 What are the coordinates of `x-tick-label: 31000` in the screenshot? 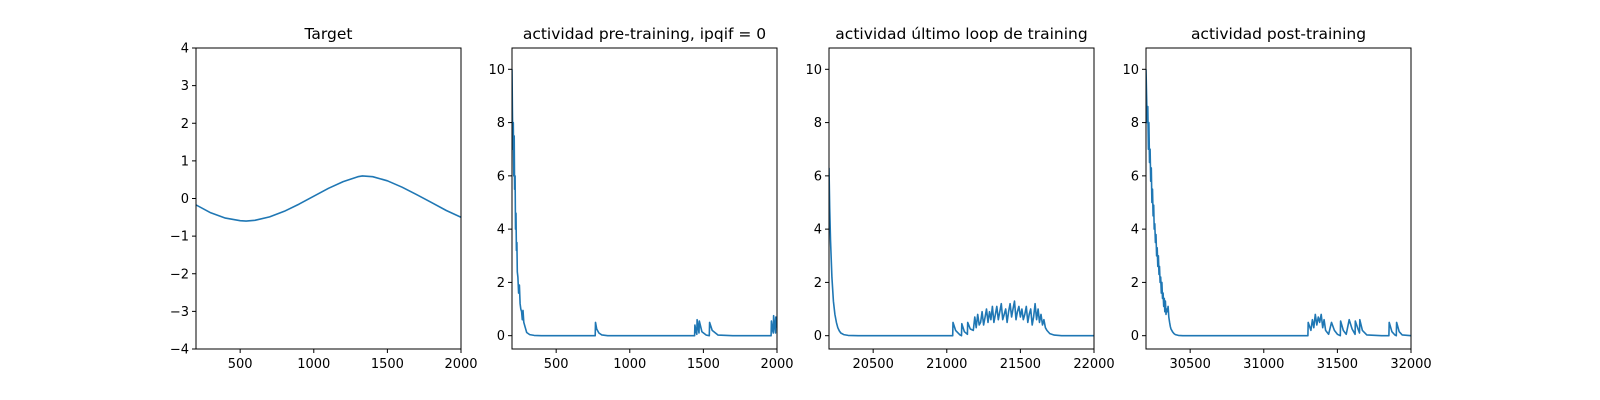 It's located at (1263, 364).